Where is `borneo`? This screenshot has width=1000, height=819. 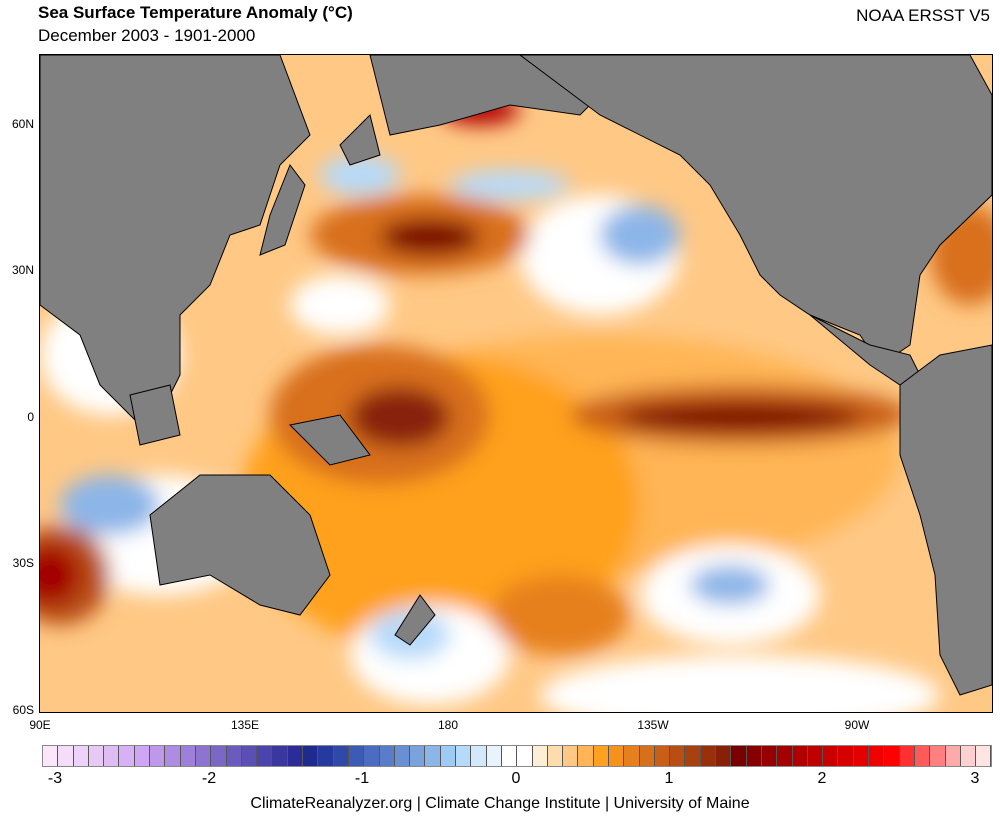 borneo is located at coordinates (155, 415).